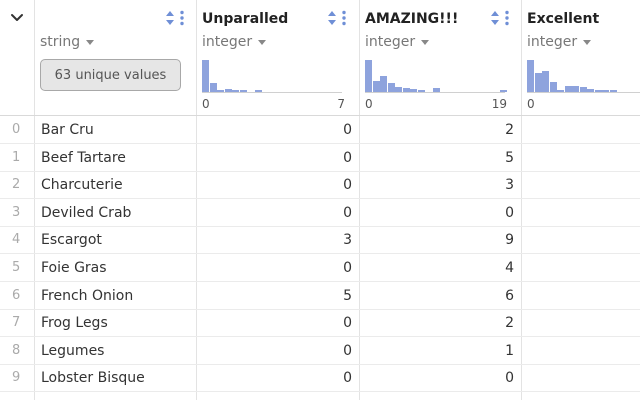 This screenshot has width=640, height=400. What do you see at coordinates (509, 185) in the screenshot?
I see `cell-amazing: 3` at bounding box center [509, 185].